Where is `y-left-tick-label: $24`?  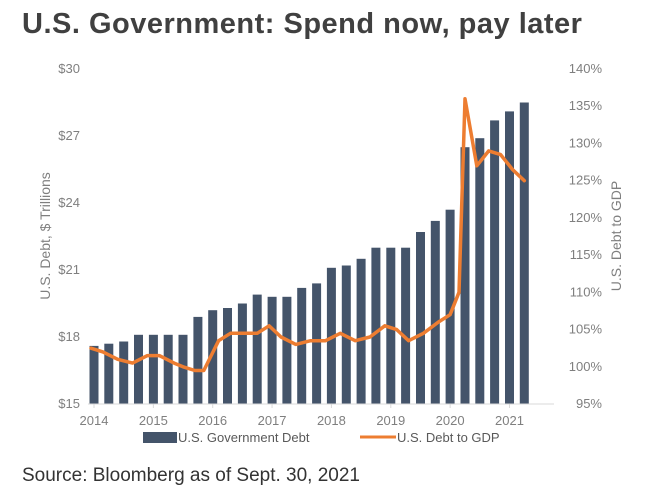
y-left-tick-label: $24 is located at coordinates (69, 202).